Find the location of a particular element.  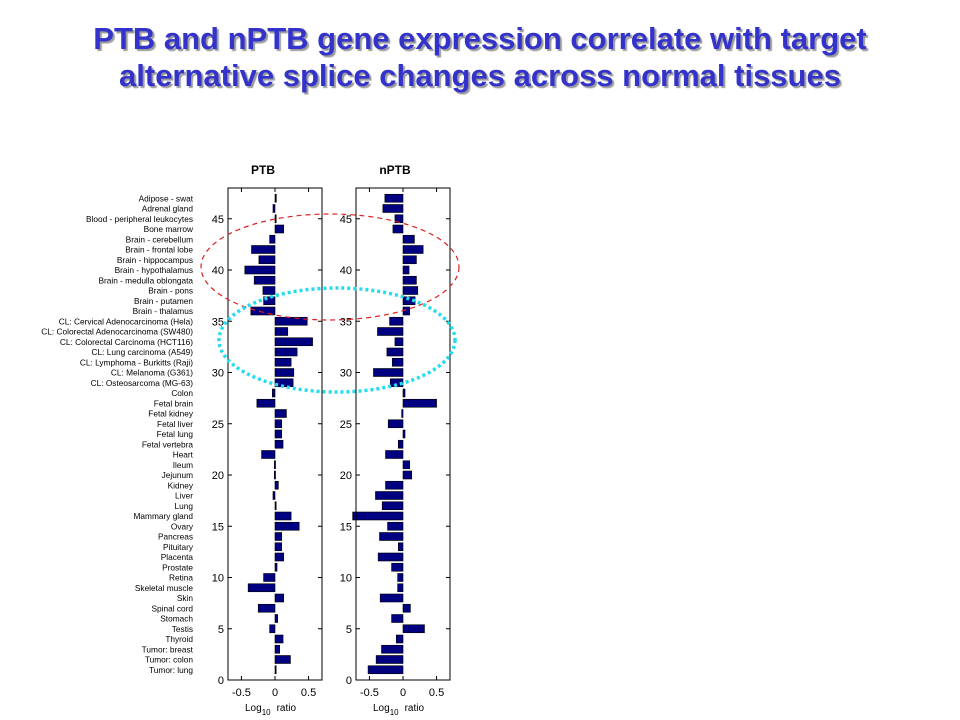

tissue-label: Stomach is located at coordinates (176, 619).